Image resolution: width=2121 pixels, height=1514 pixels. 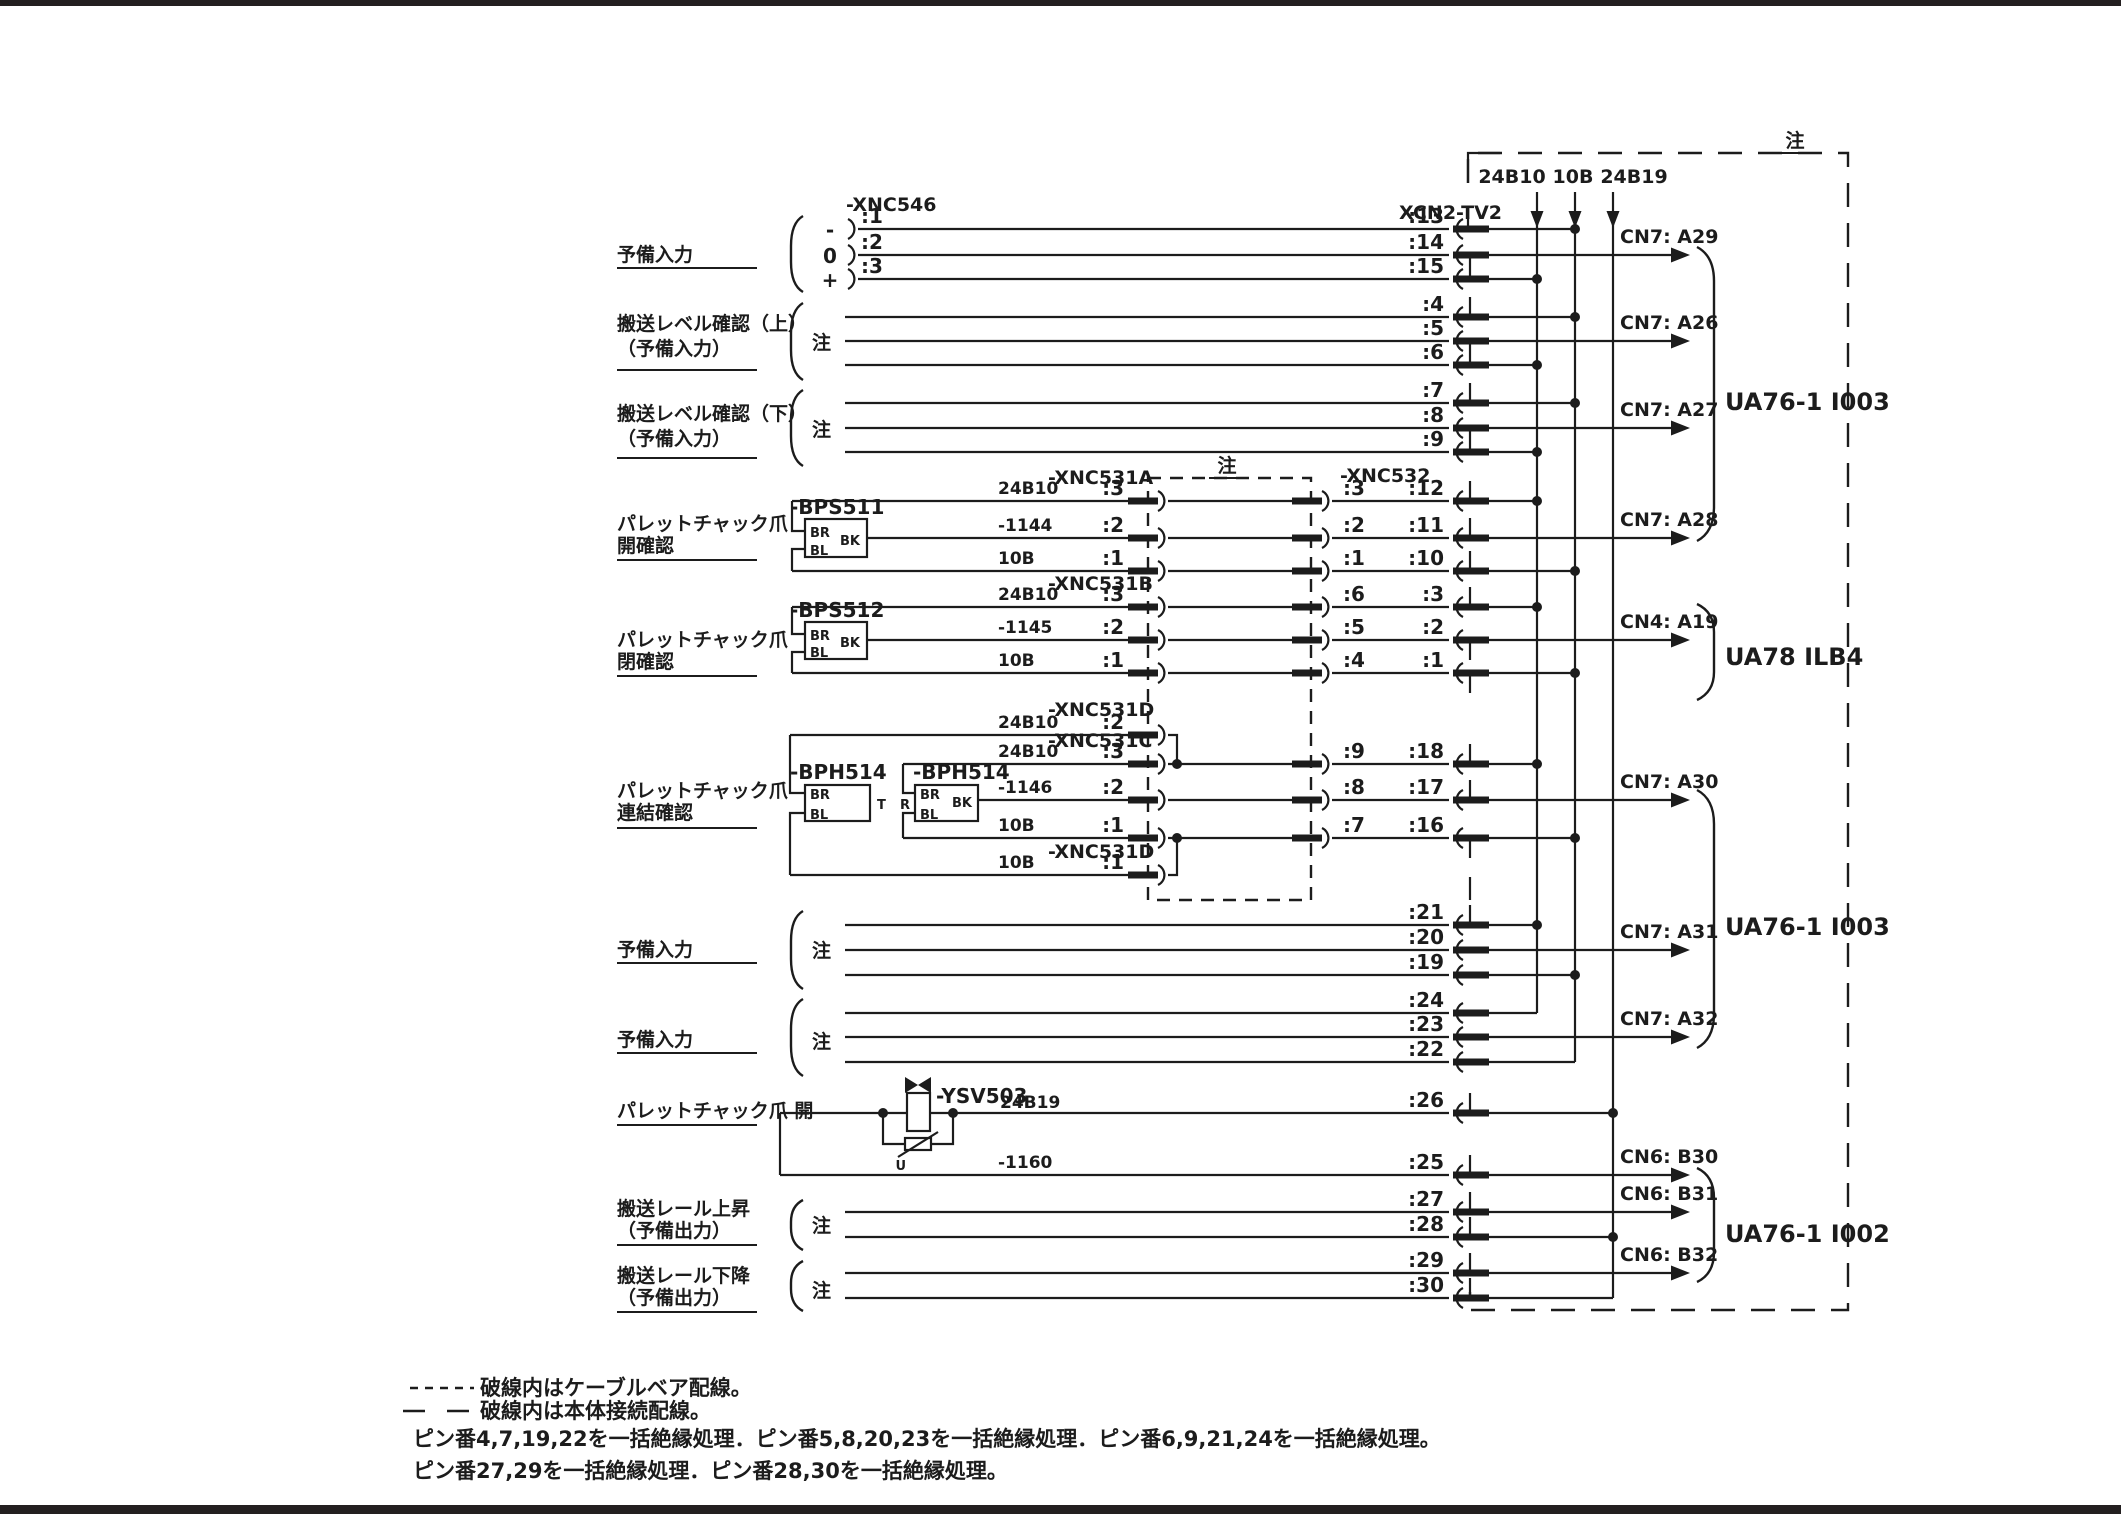 I want to click on pin-number: :19, so click(x=1426, y=962).